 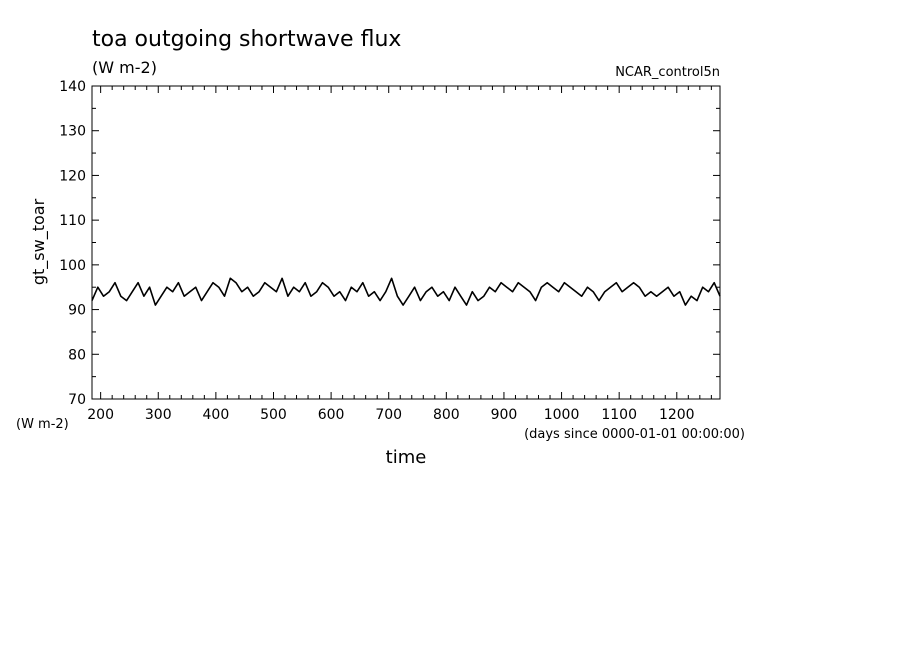 I want to click on y-tick-label: 140, so click(x=72, y=87).